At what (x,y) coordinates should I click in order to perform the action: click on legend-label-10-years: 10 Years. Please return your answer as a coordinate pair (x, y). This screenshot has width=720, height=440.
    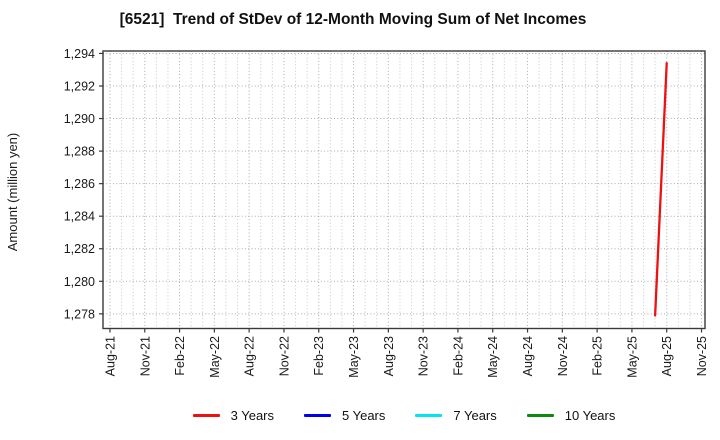
    Looking at the image, I should click on (590, 415).